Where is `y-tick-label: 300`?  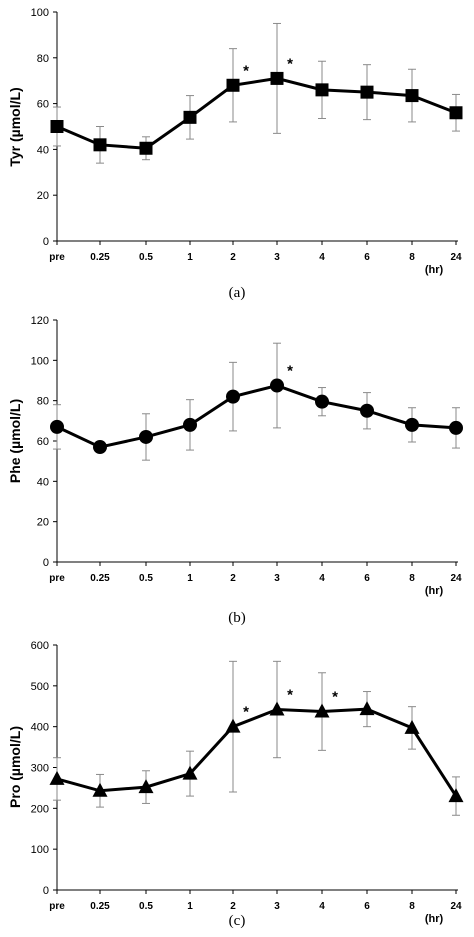
y-tick-label: 300 is located at coordinates (40, 769).